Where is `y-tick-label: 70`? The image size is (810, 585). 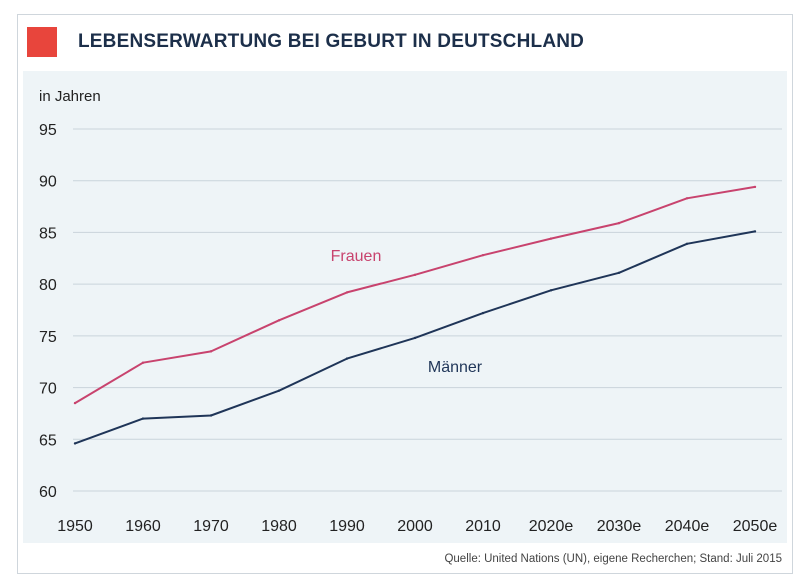
y-tick-label: 70 is located at coordinates (48, 389).